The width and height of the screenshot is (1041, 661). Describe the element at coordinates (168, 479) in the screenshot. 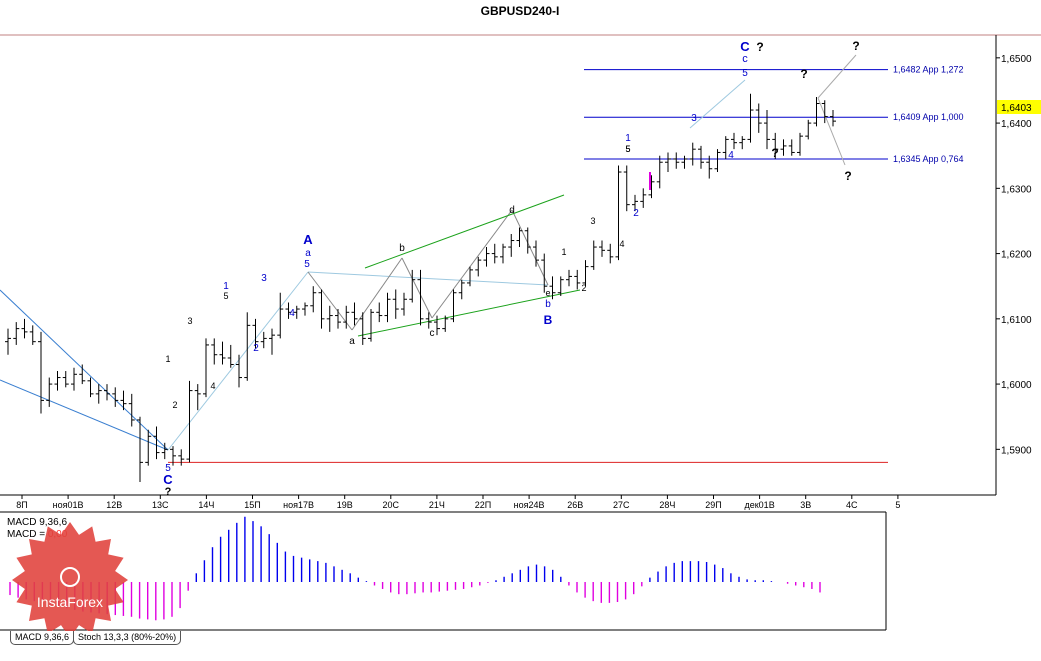

I see `wave-label: C` at that location.